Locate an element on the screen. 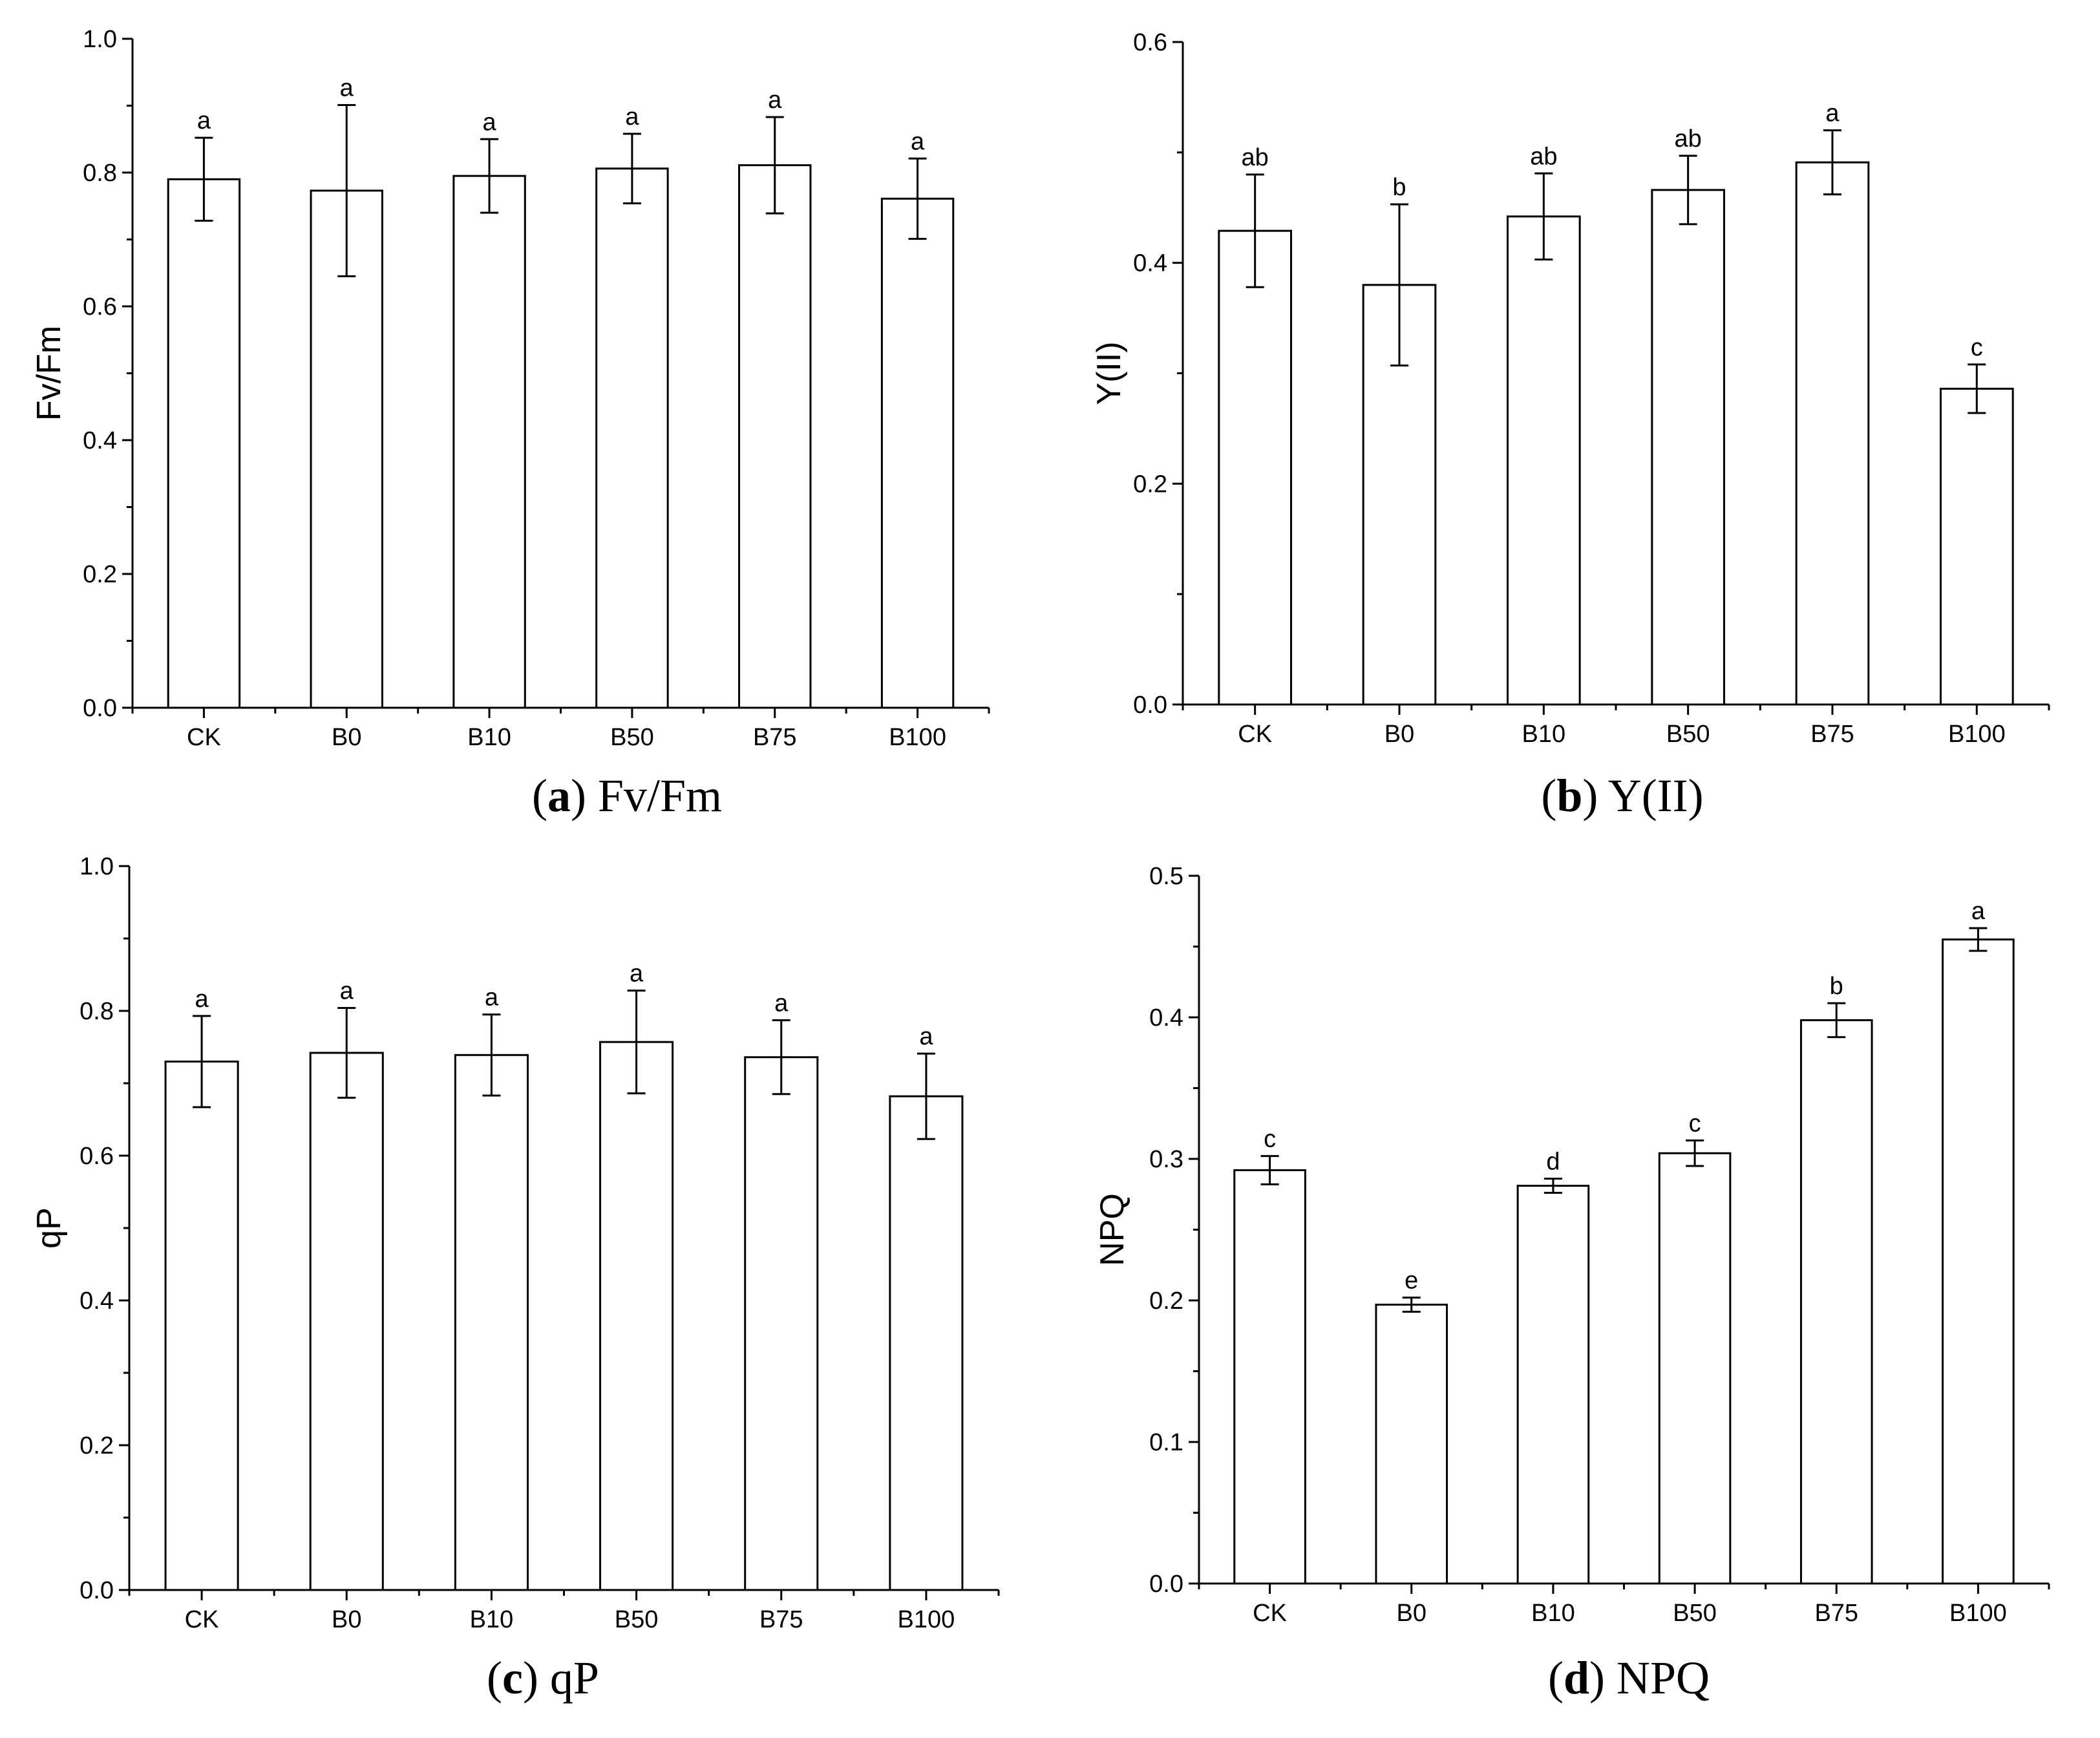 The width and height of the screenshot is (2100, 1738). panel-caption: (d) NPQ is located at coordinates (1629, 1678).